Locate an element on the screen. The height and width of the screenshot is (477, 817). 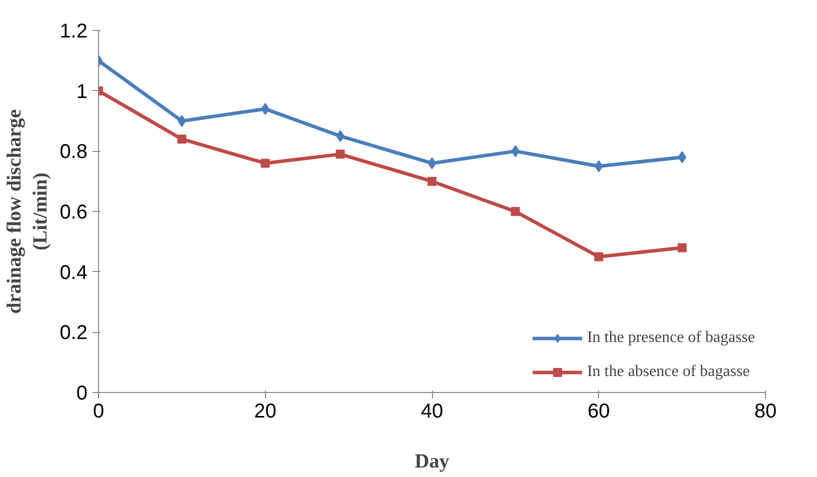
y-tick-label: 0.8 is located at coordinates (74, 152).